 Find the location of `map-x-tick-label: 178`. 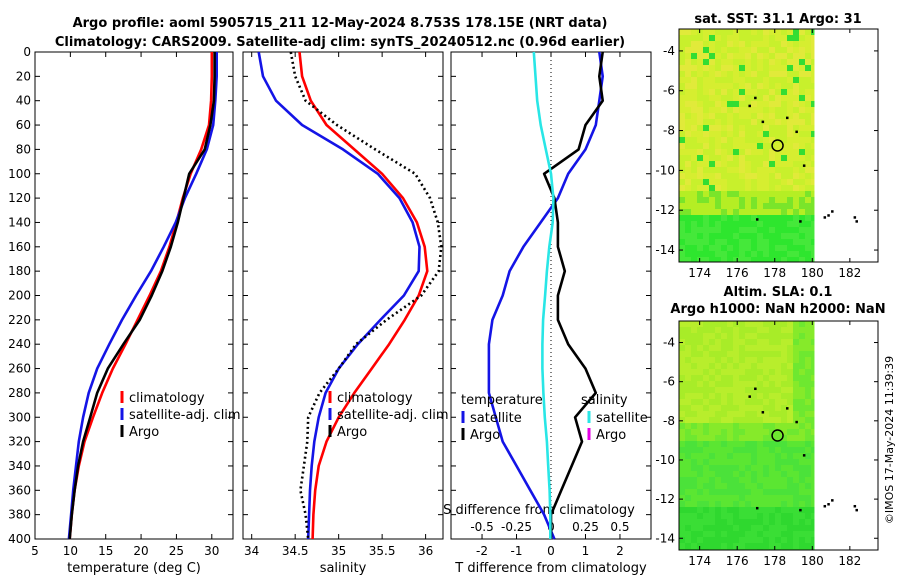

map-x-tick-label: 178 is located at coordinates (774, 561).